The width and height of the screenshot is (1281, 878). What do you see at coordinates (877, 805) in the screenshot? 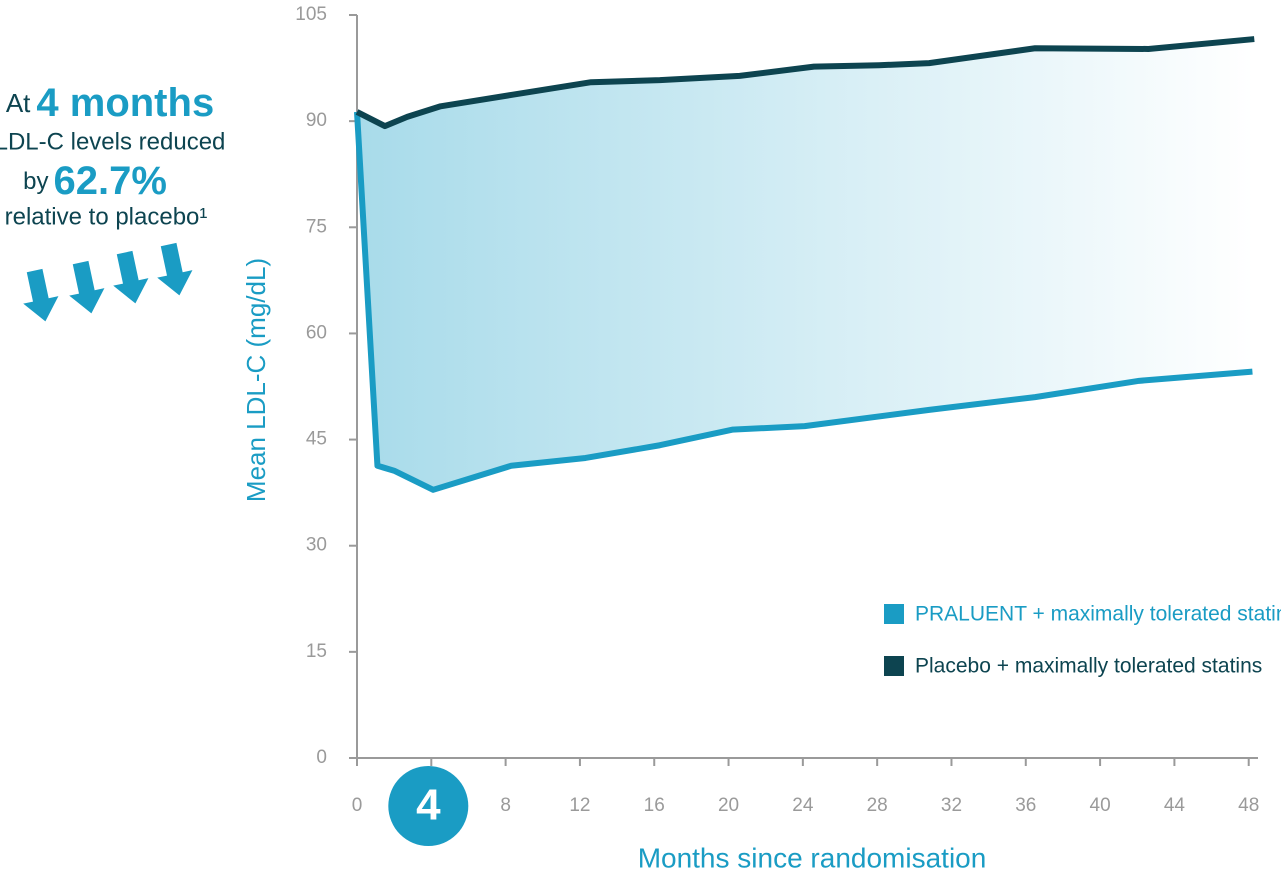
I see `x-tick-label: 28` at bounding box center [877, 805].